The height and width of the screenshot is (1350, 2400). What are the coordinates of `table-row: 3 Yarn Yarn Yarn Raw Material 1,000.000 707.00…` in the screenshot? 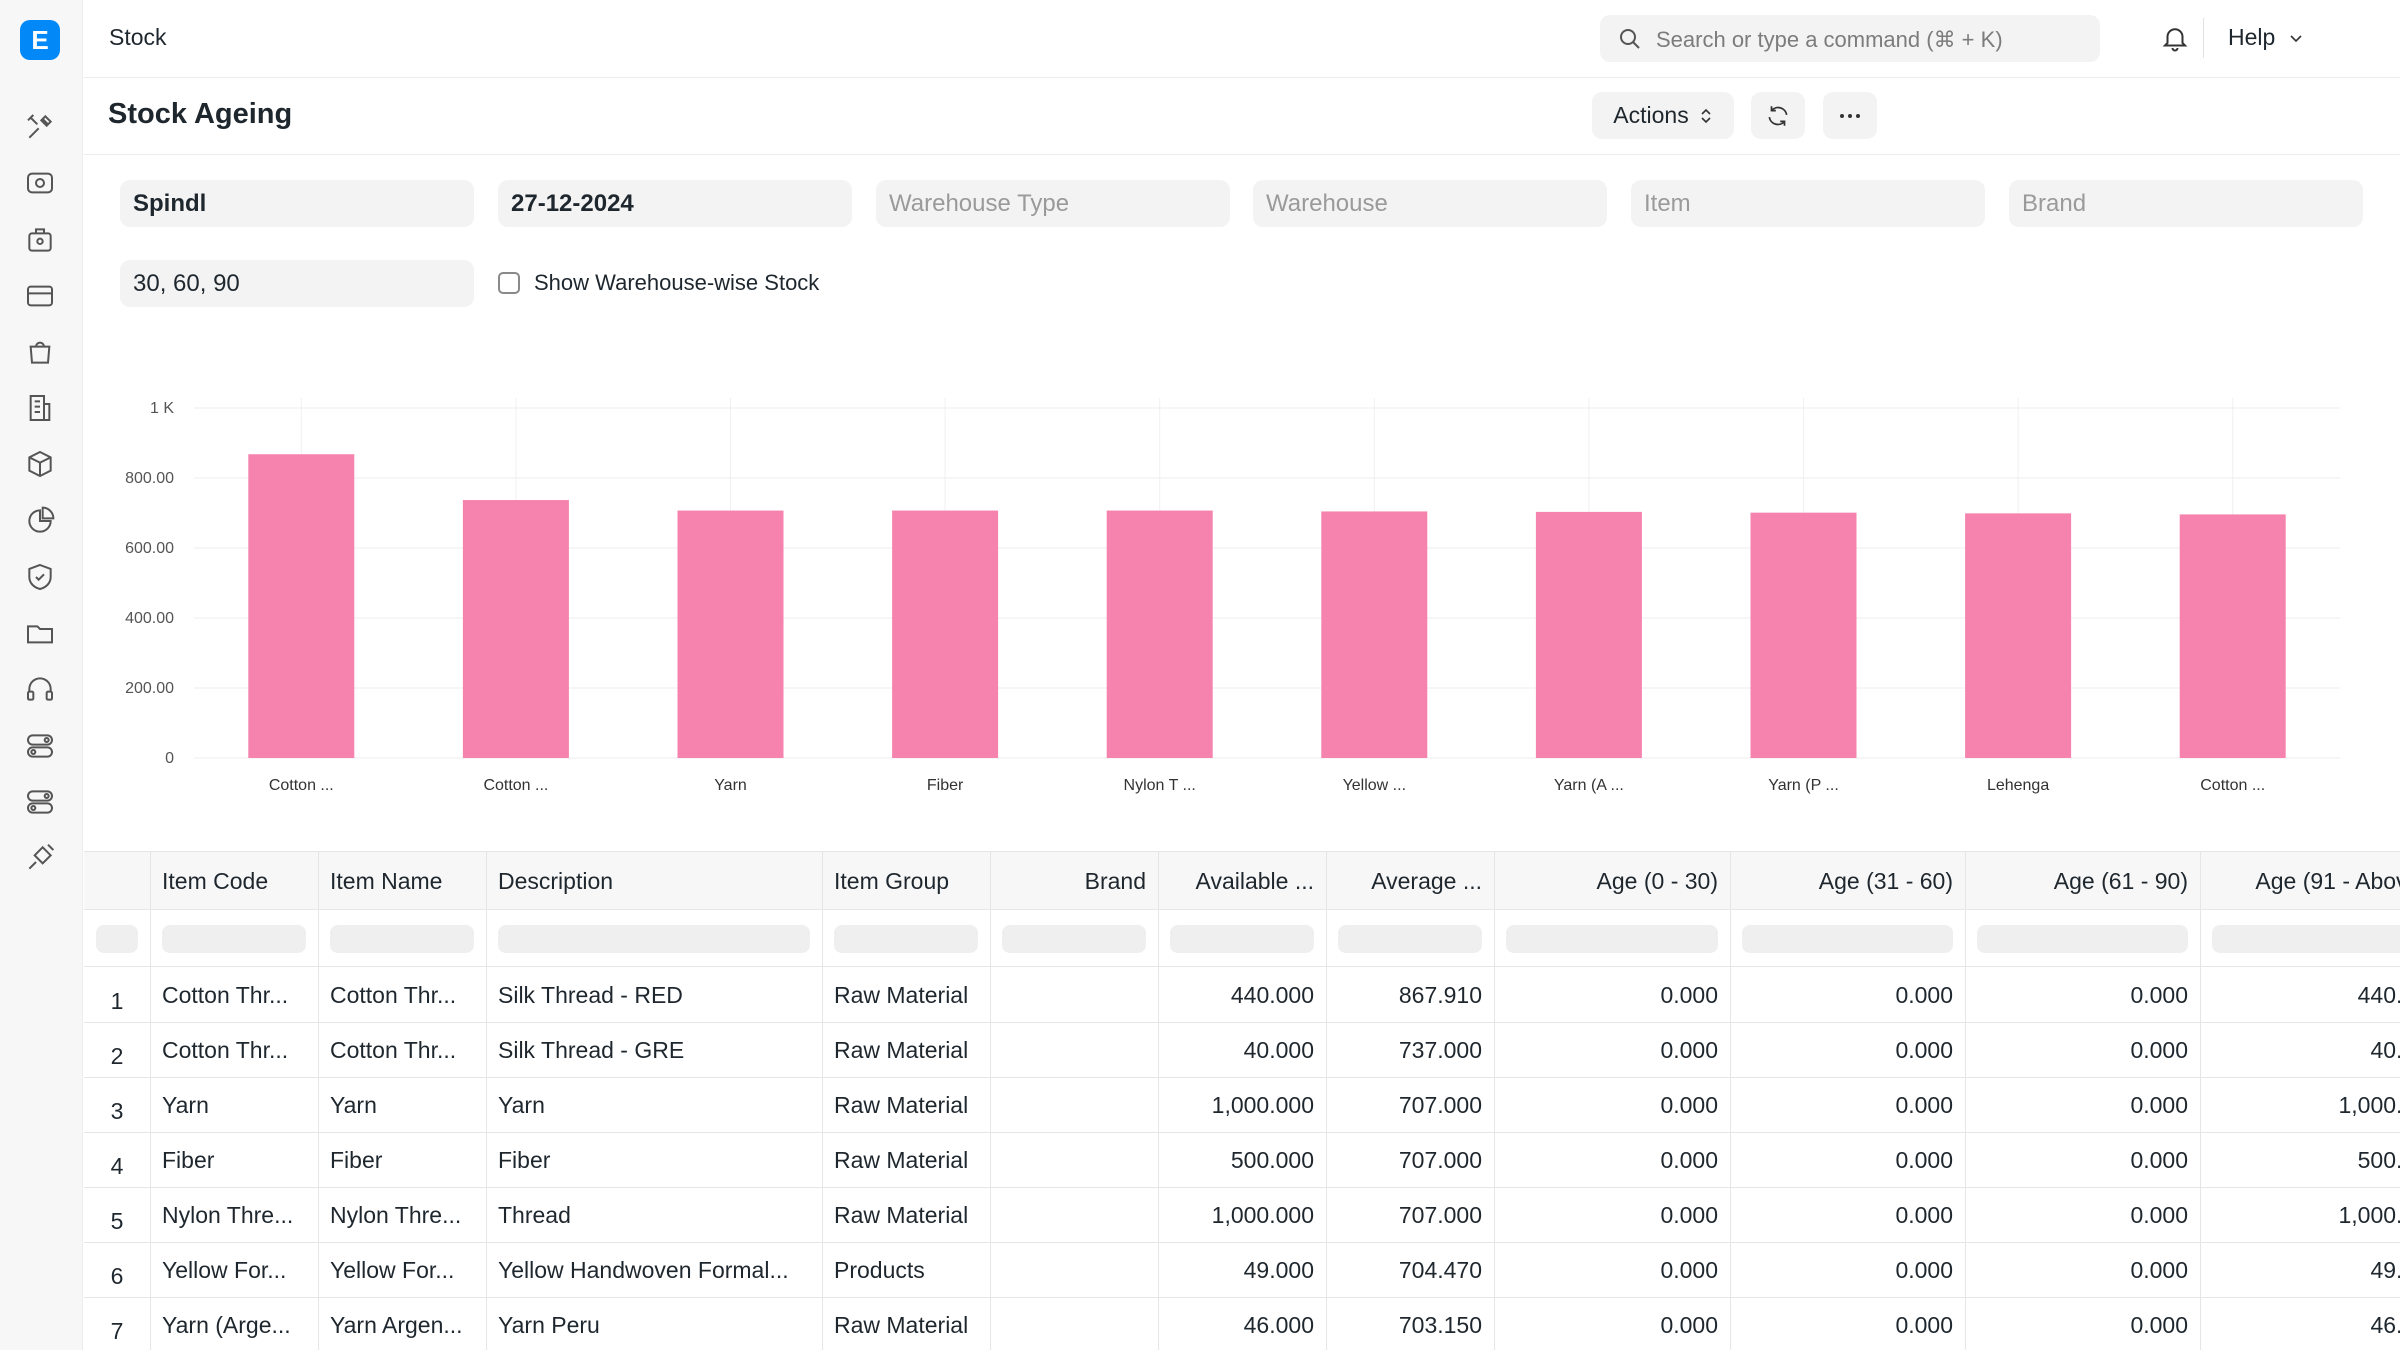 It's located at (1242, 1105).